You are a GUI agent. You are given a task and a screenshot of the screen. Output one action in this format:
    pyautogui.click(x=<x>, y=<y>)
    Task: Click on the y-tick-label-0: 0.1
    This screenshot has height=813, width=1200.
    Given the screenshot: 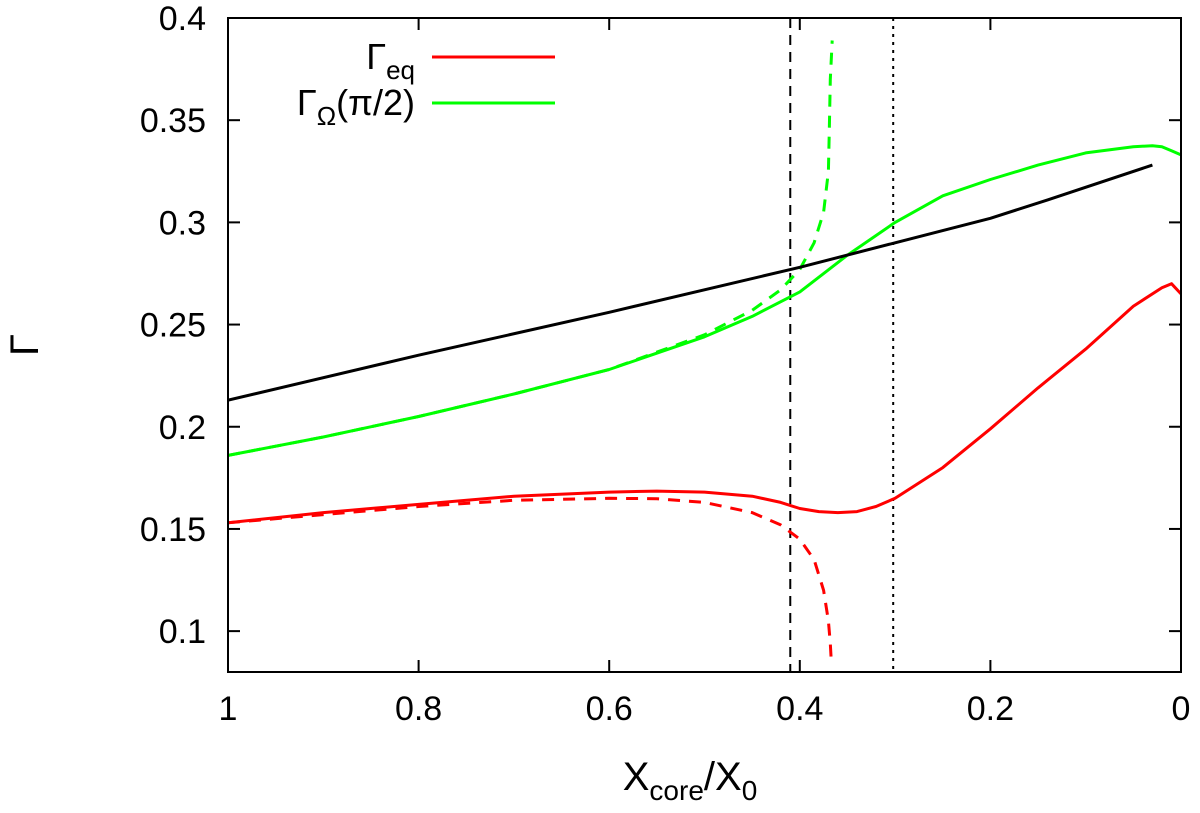 What is the action you would take?
    pyautogui.click(x=182, y=632)
    